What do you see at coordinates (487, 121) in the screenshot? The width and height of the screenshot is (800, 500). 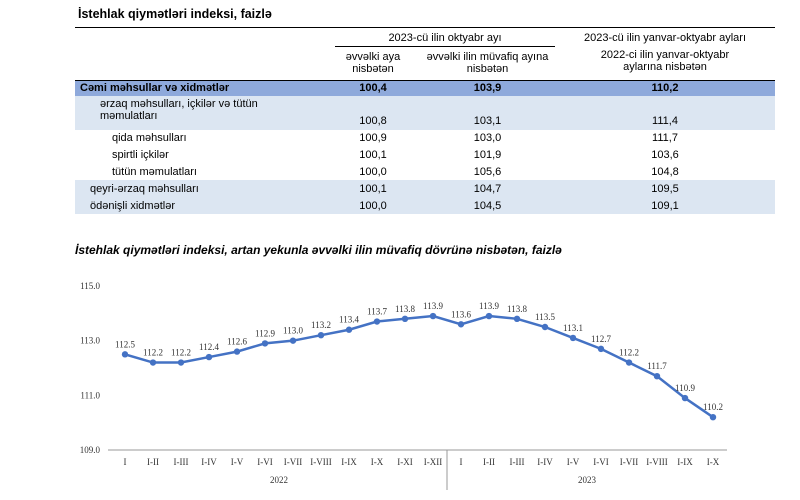 I see `cell-value: 103,1` at bounding box center [487, 121].